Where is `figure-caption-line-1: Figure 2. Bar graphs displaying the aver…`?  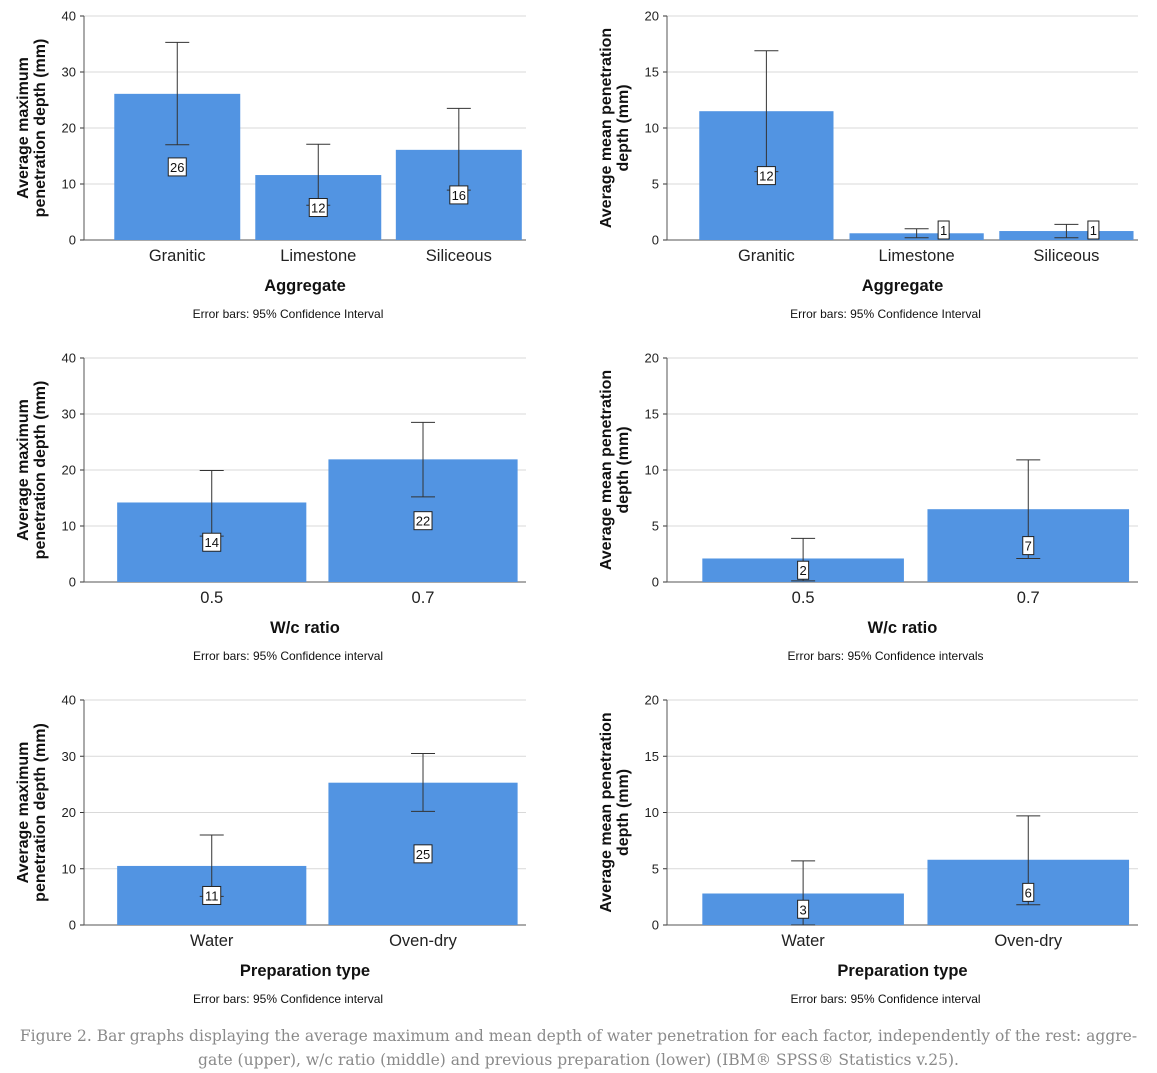
figure-caption-line-1: Figure 2. Bar graphs displaying the aver… is located at coordinates (578, 1036).